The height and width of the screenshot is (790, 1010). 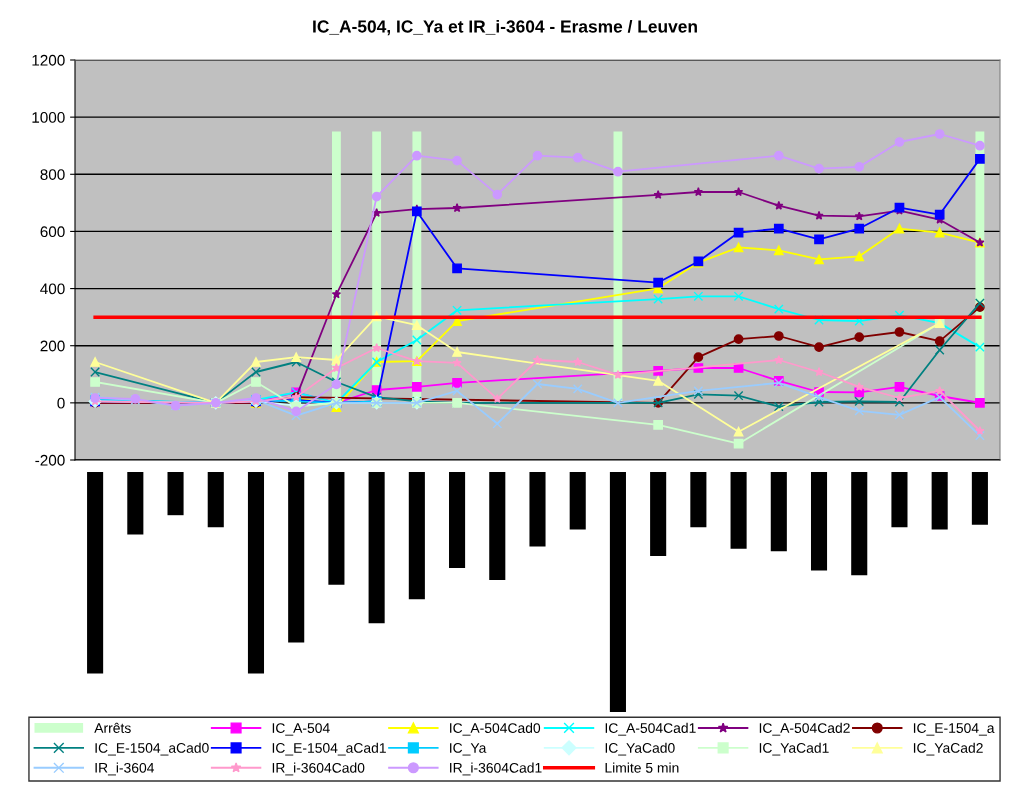 I want to click on legend-label: IR_i-3604, so click(x=125, y=769).